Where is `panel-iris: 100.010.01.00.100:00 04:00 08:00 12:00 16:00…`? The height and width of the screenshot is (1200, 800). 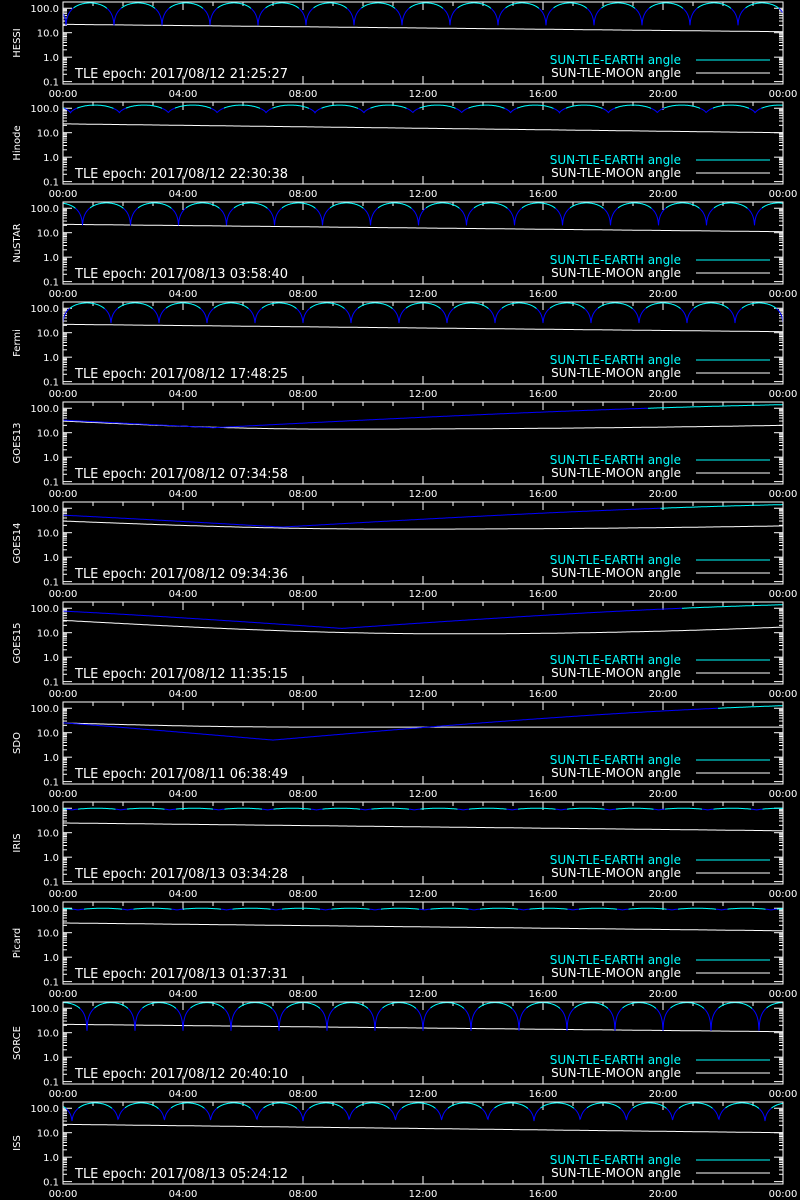
panel-iris: 100.010.01.00.100:00 04:00 08:00 12:00 16:00… is located at coordinates (405, 850).